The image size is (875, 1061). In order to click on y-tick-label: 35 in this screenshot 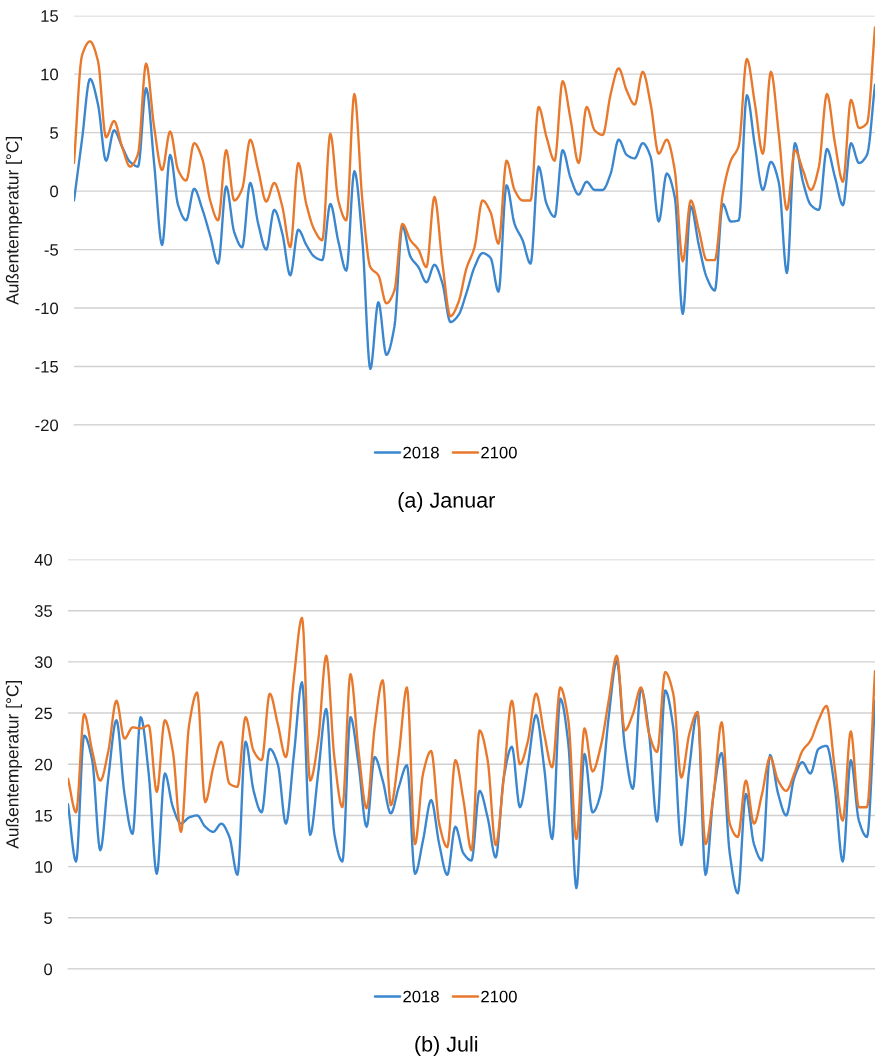, I will do `click(43, 611)`.